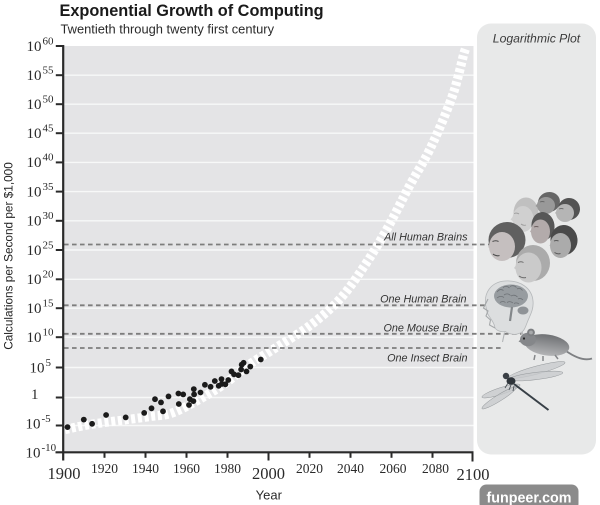  I want to click on svg-text: 2000, so click(268, 473).